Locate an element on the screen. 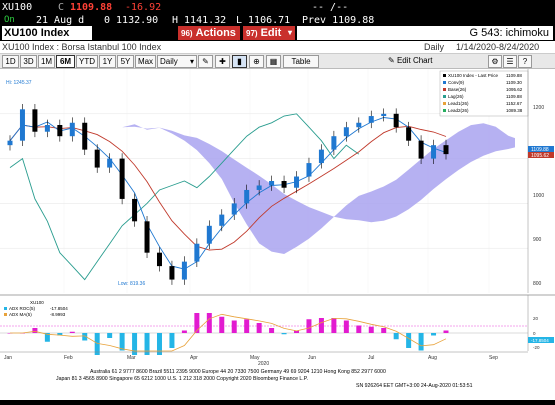  quote-price-prefix: C is located at coordinates (61, 7).